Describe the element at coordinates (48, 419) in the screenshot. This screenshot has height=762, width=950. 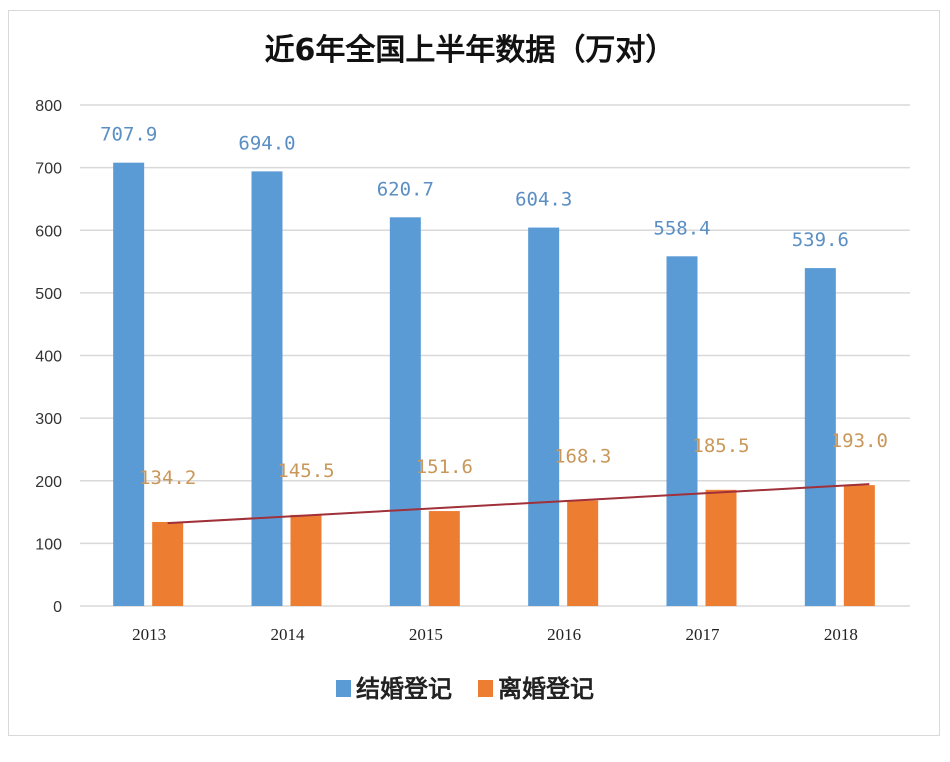
I see `y-tick-label: 300` at that location.